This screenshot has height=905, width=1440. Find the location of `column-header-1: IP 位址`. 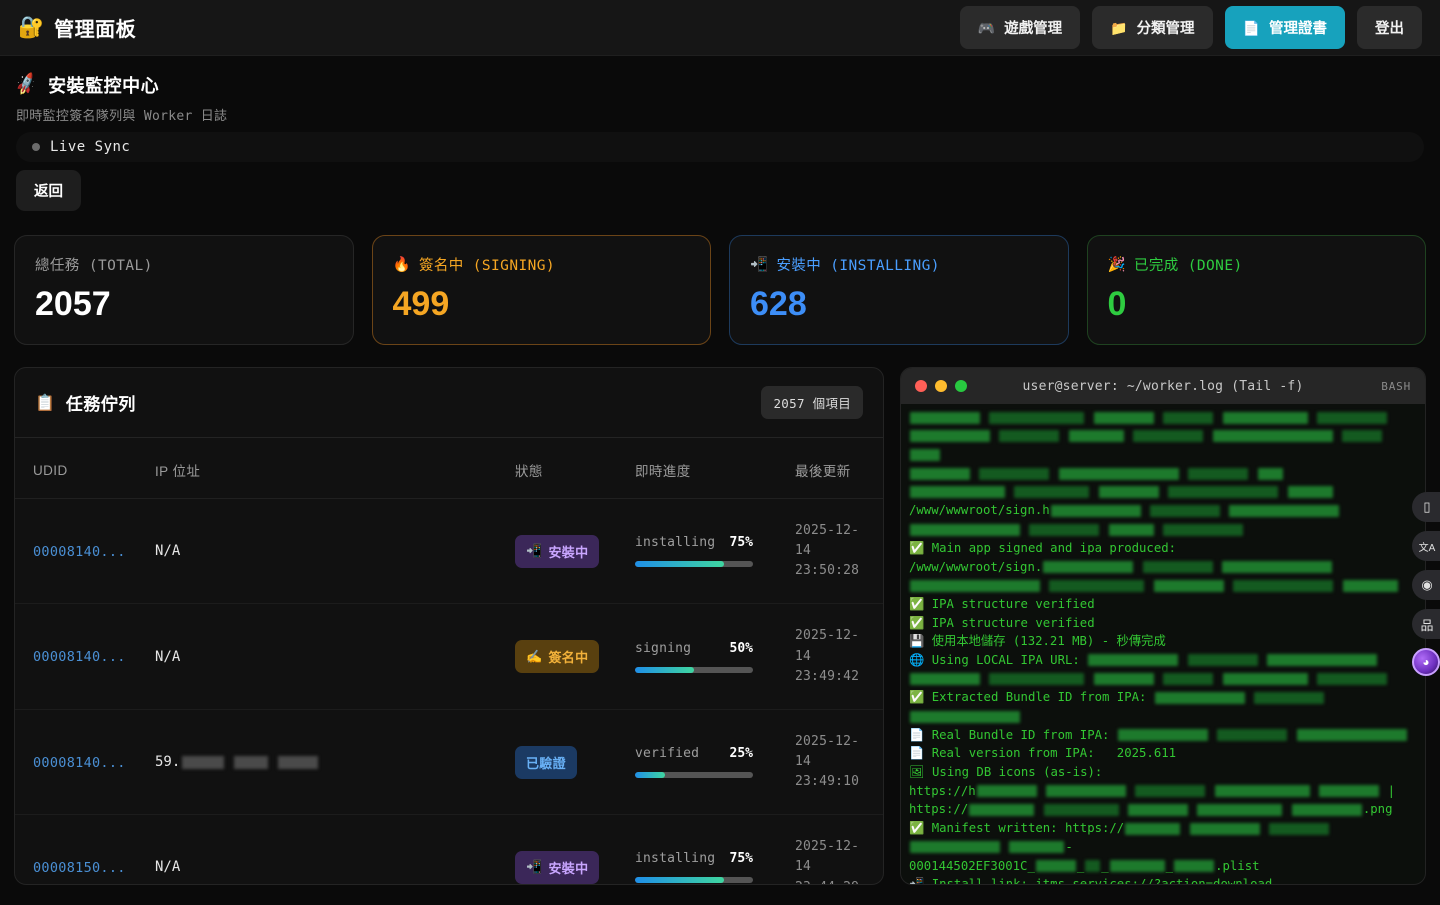

column-header-1: IP 位址 is located at coordinates (245, 468).